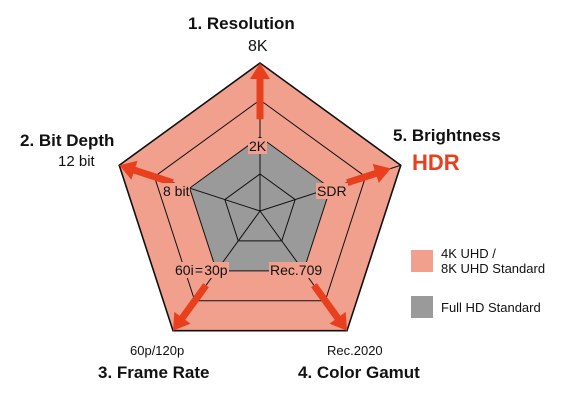 The height and width of the screenshot is (400, 570). I want to click on legend-label-uhd: 4K UHD /8K UHD Standard, so click(493, 261).